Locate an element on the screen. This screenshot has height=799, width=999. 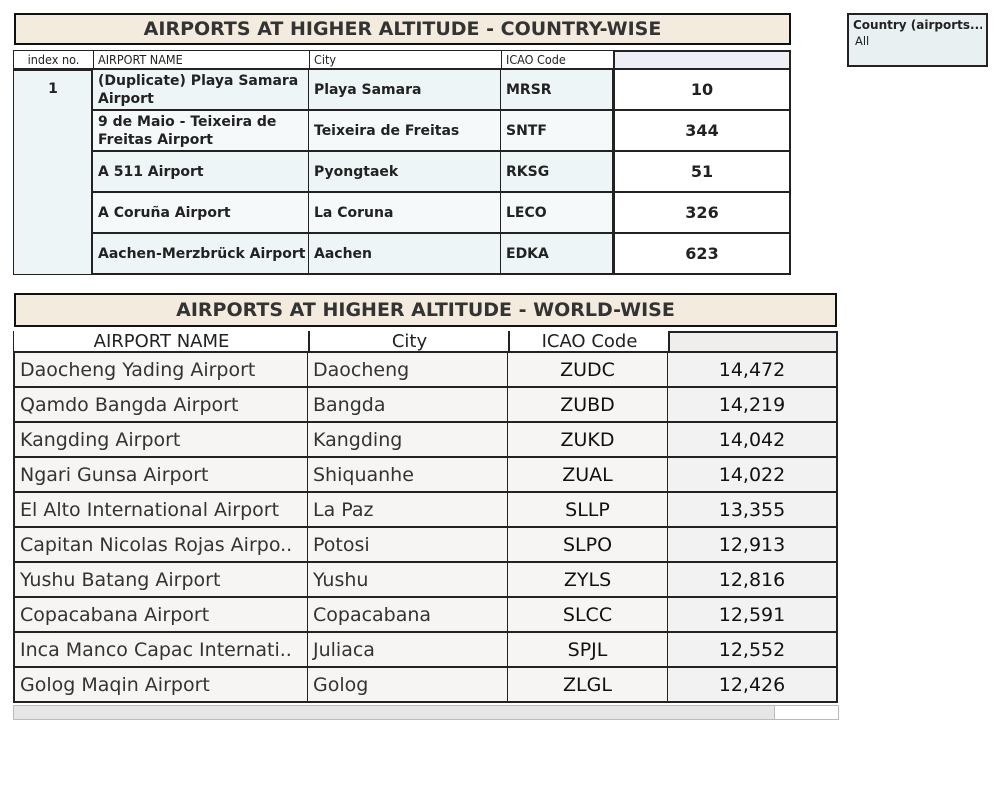
world-row-value: 14,022 is located at coordinates (753, 475).